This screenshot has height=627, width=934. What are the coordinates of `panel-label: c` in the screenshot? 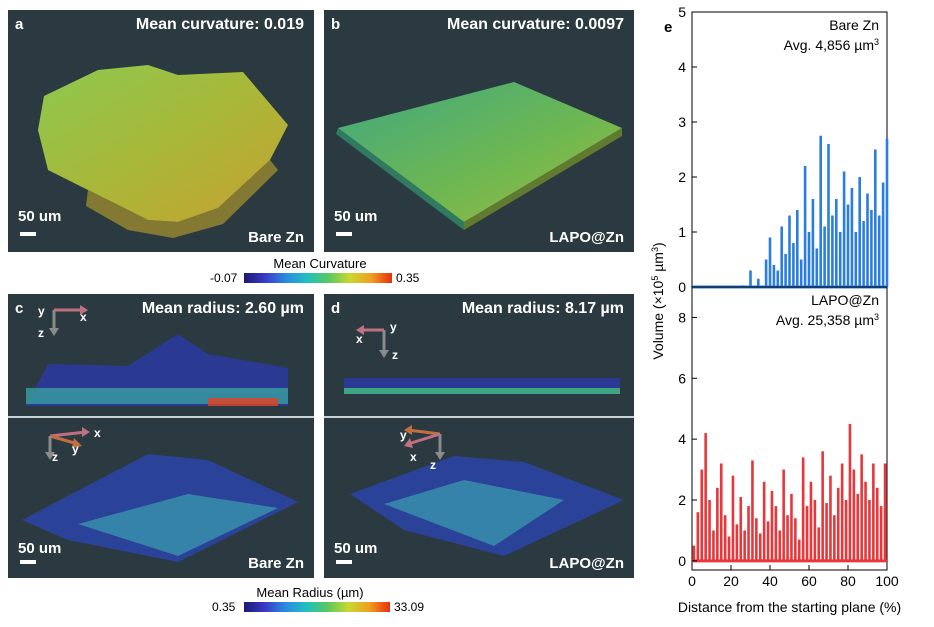 It's located at (19, 308).